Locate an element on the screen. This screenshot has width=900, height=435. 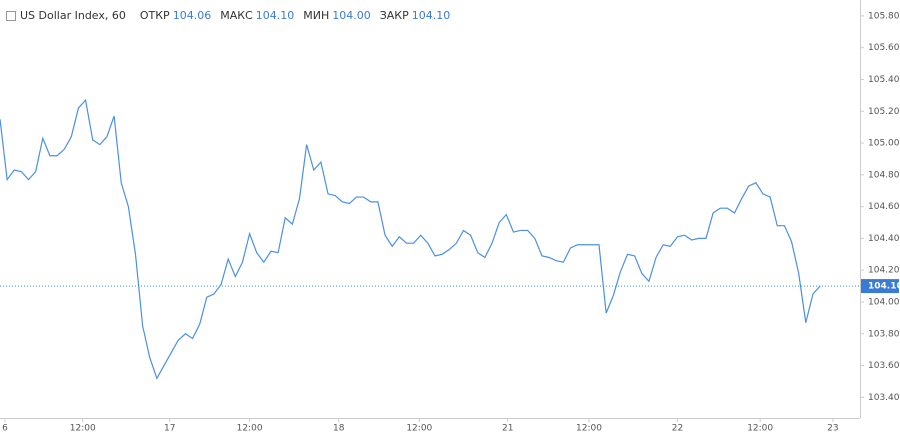
y-tick-label: 104.40 is located at coordinates (884, 239).